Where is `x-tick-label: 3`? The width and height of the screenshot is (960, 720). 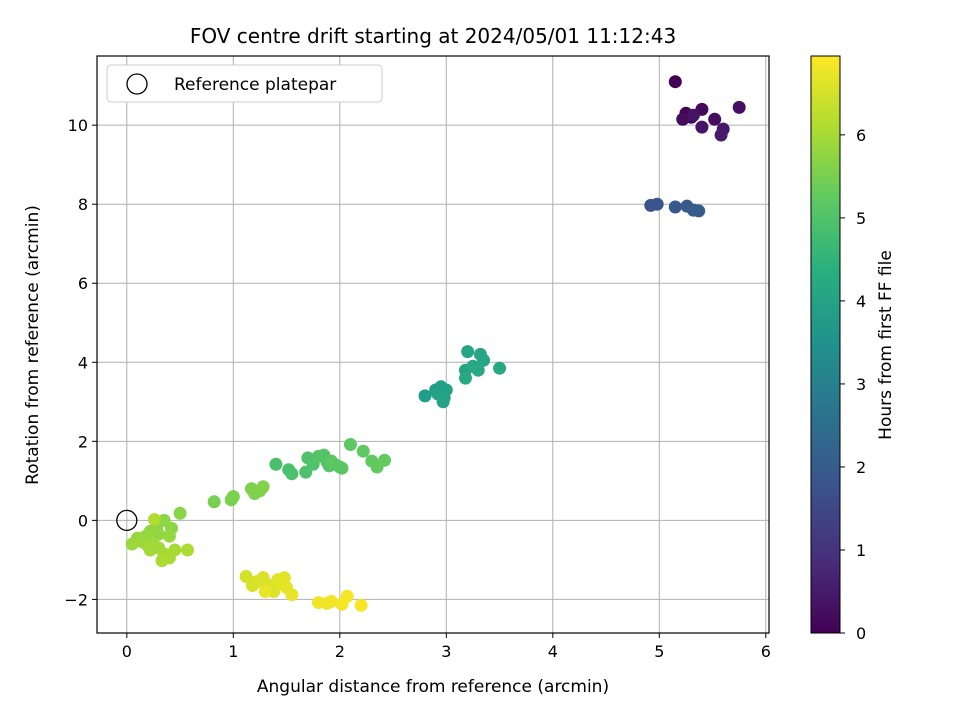
x-tick-label: 3 is located at coordinates (446, 651).